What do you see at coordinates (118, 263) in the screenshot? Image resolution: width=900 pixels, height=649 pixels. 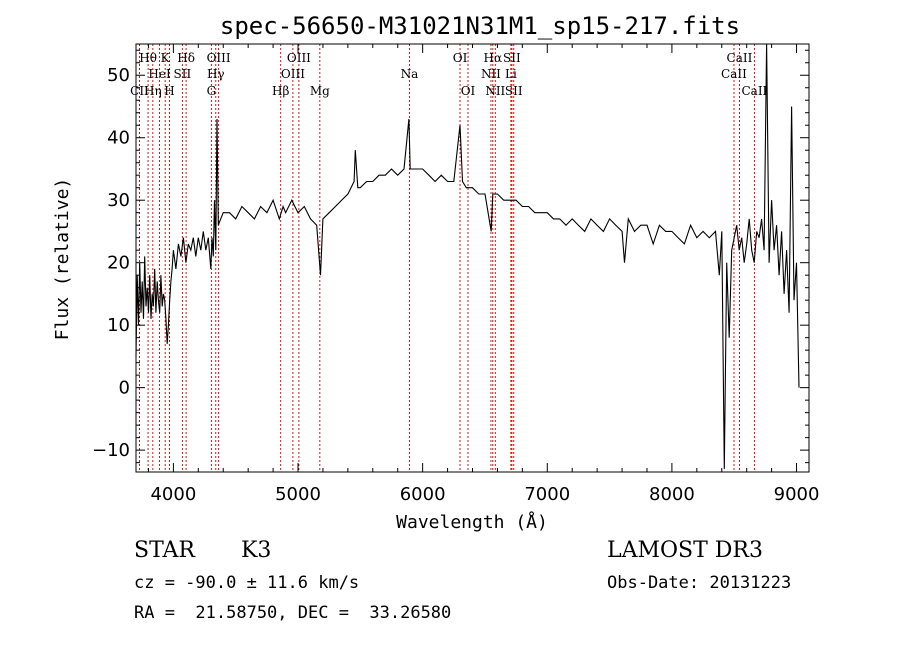 I see `y-tick-label: 20` at bounding box center [118, 263].